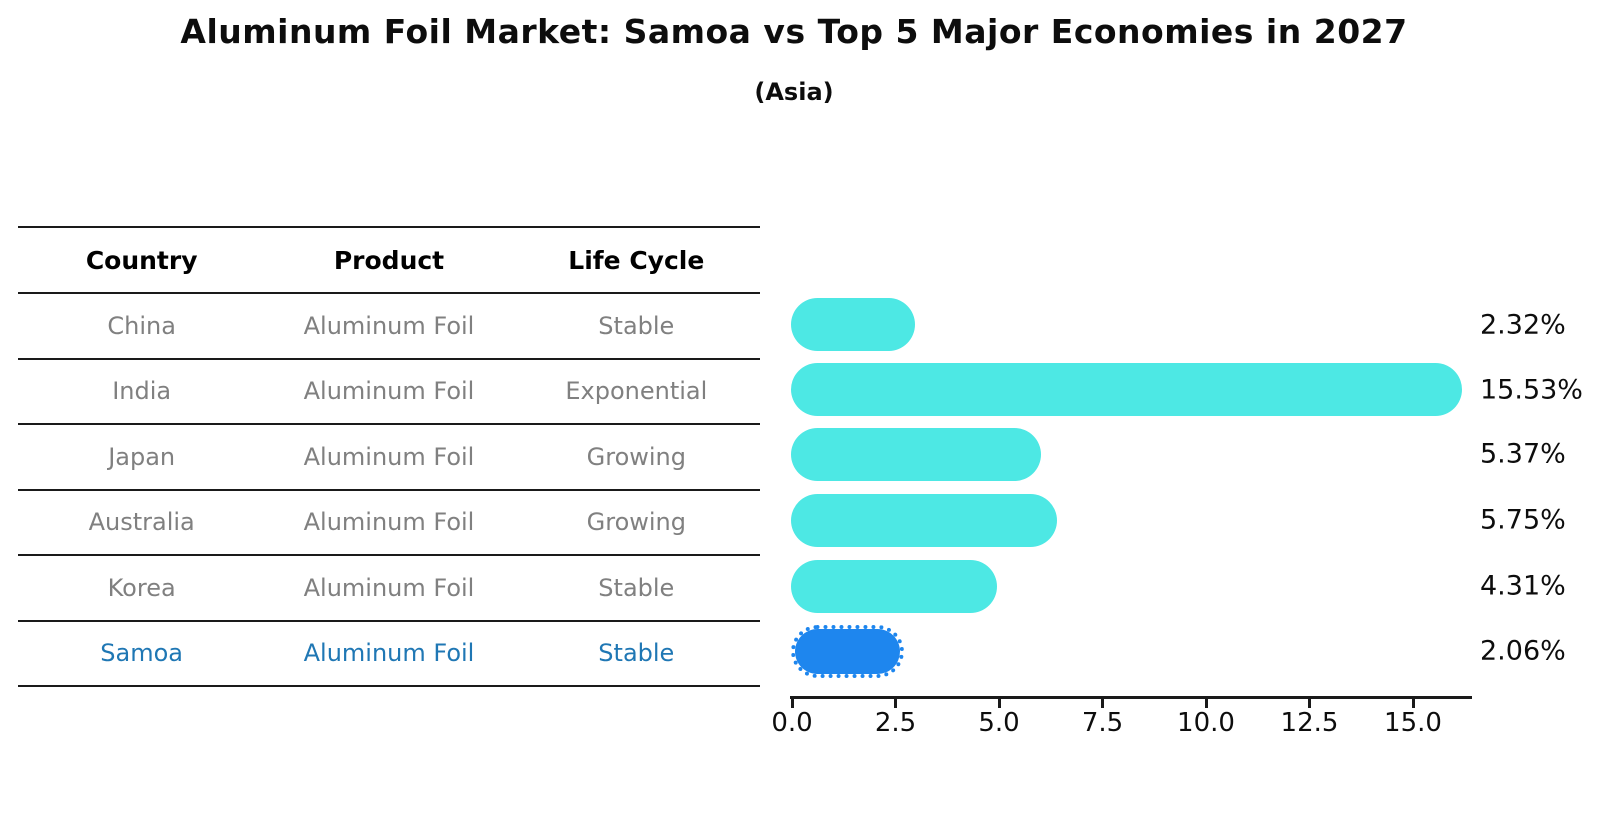 This screenshot has width=1604, height=823. I want to click on table-header-row: Country Product Life Cycle, so click(389, 259).